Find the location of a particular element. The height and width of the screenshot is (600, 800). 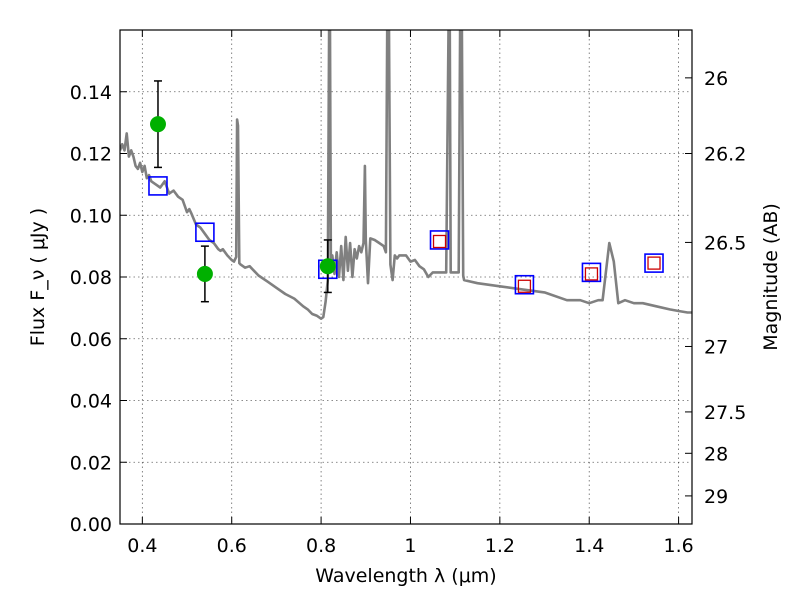

y-tick-label: 0.08 is located at coordinates (91, 278).